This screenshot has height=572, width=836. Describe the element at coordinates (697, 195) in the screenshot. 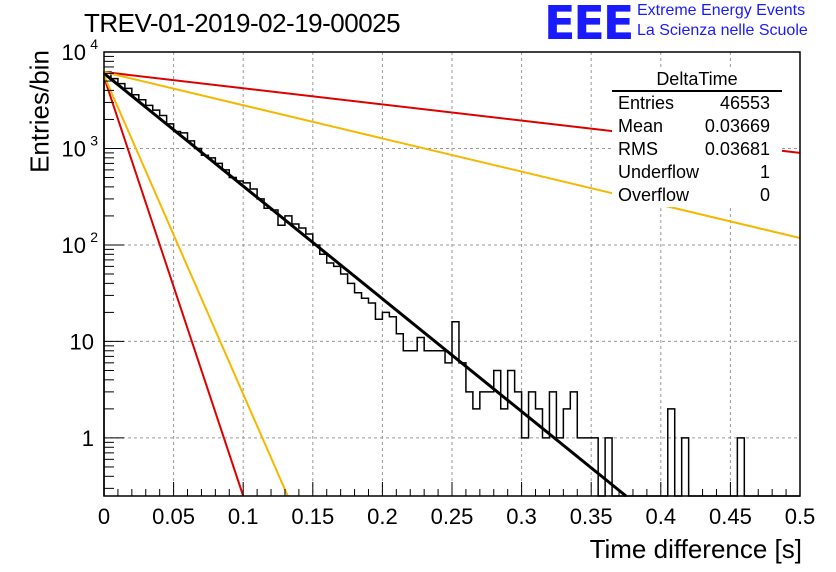

I see `stats-row-overflow: Overflow 0` at that location.